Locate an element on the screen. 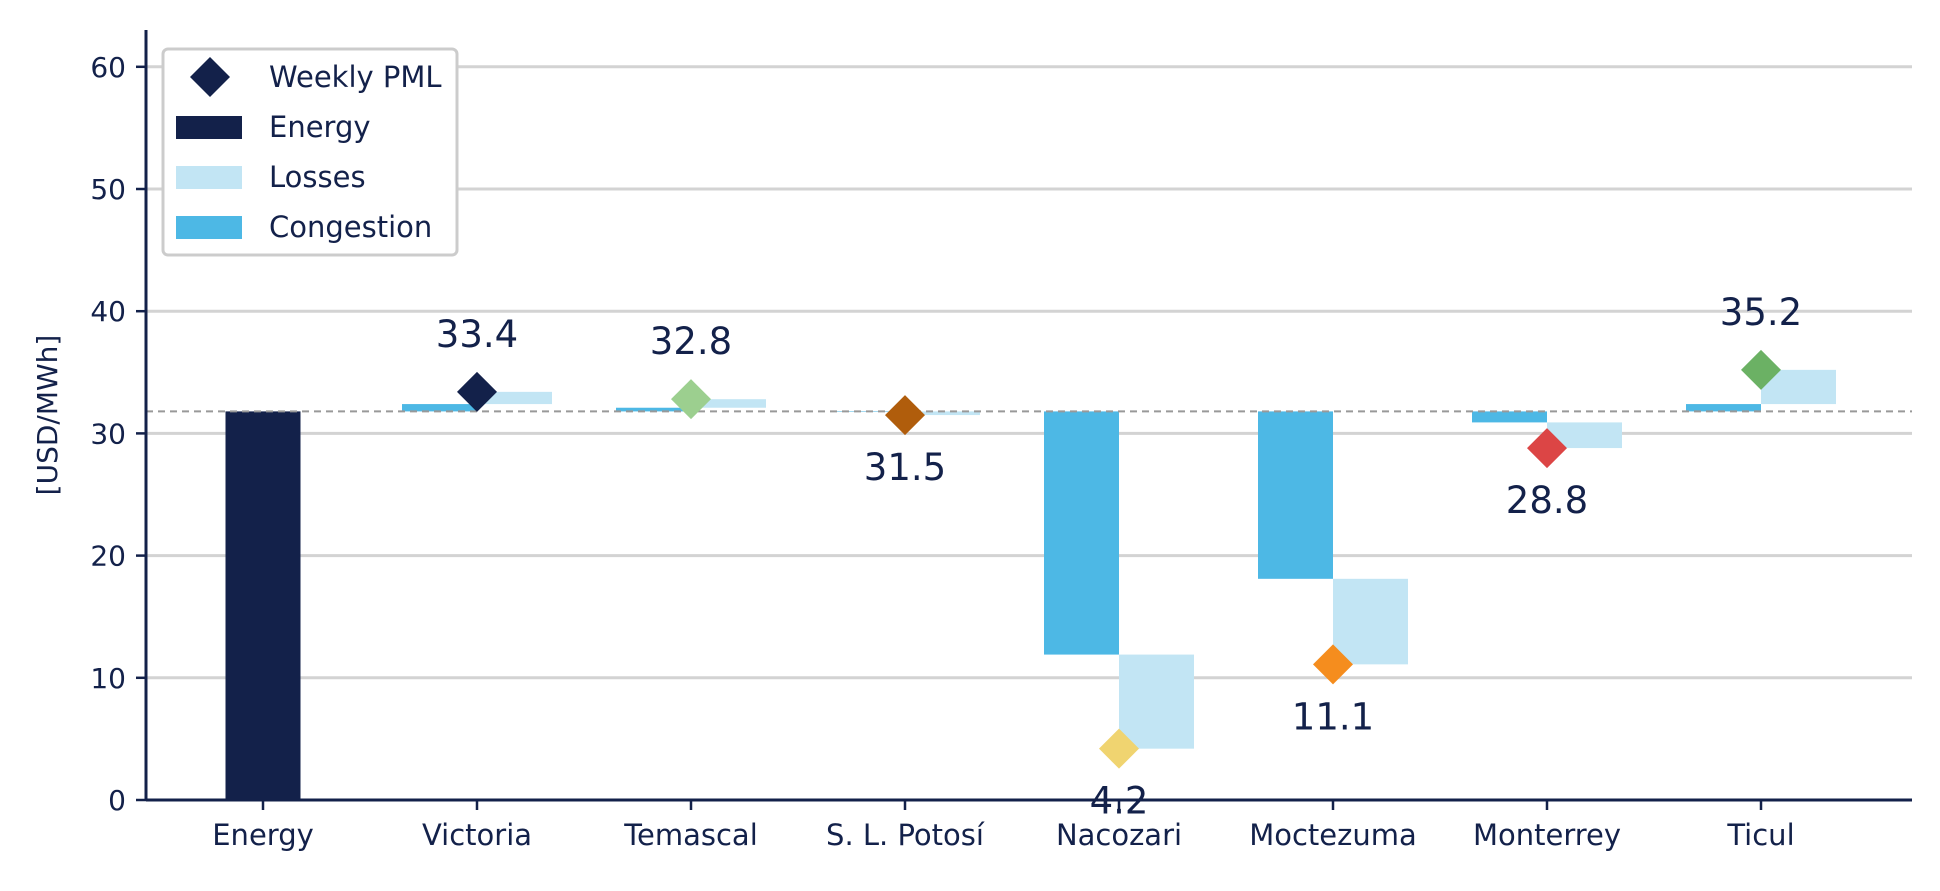  pml-marker-temascal is located at coordinates (691, 399).